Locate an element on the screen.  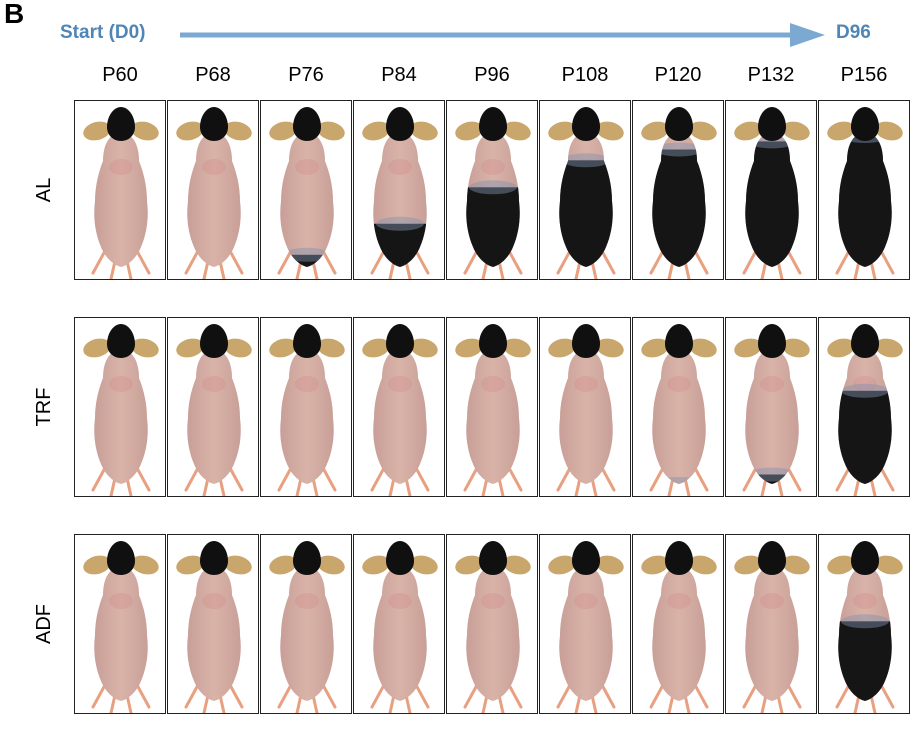
row-label-adf: ADF is located at coordinates (44, 624).